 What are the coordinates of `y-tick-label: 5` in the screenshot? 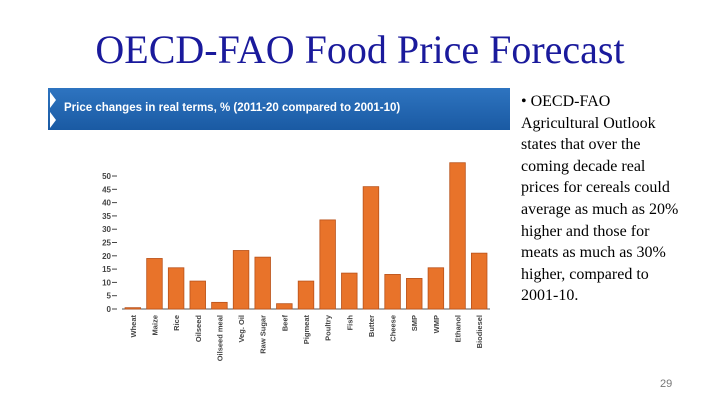 It's located at (109, 296).